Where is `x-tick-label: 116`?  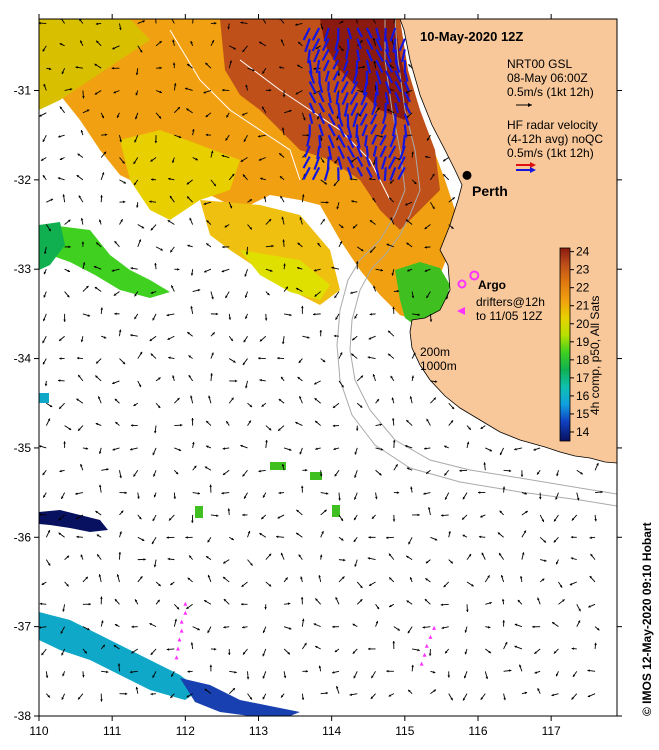
x-tick-label: 116 is located at coordinates (477, 731).